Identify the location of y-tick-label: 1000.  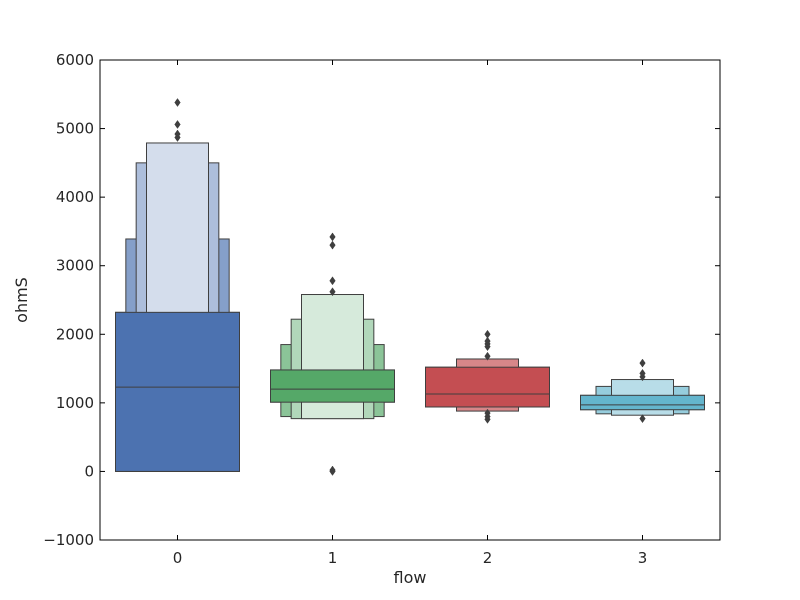
(75, 403).